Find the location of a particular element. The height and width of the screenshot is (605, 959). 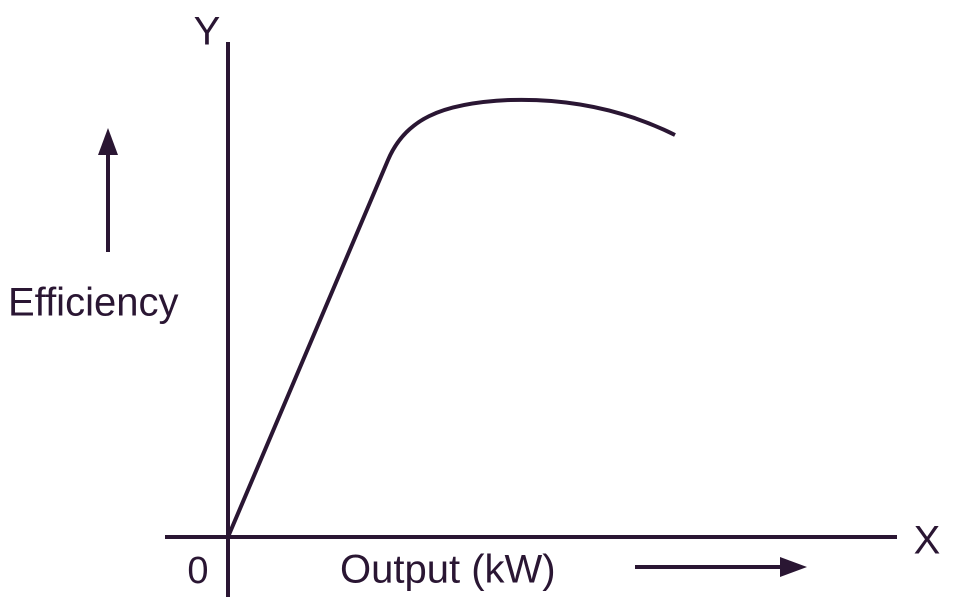

origin-label: 0 is located at coordinates (197, 571).